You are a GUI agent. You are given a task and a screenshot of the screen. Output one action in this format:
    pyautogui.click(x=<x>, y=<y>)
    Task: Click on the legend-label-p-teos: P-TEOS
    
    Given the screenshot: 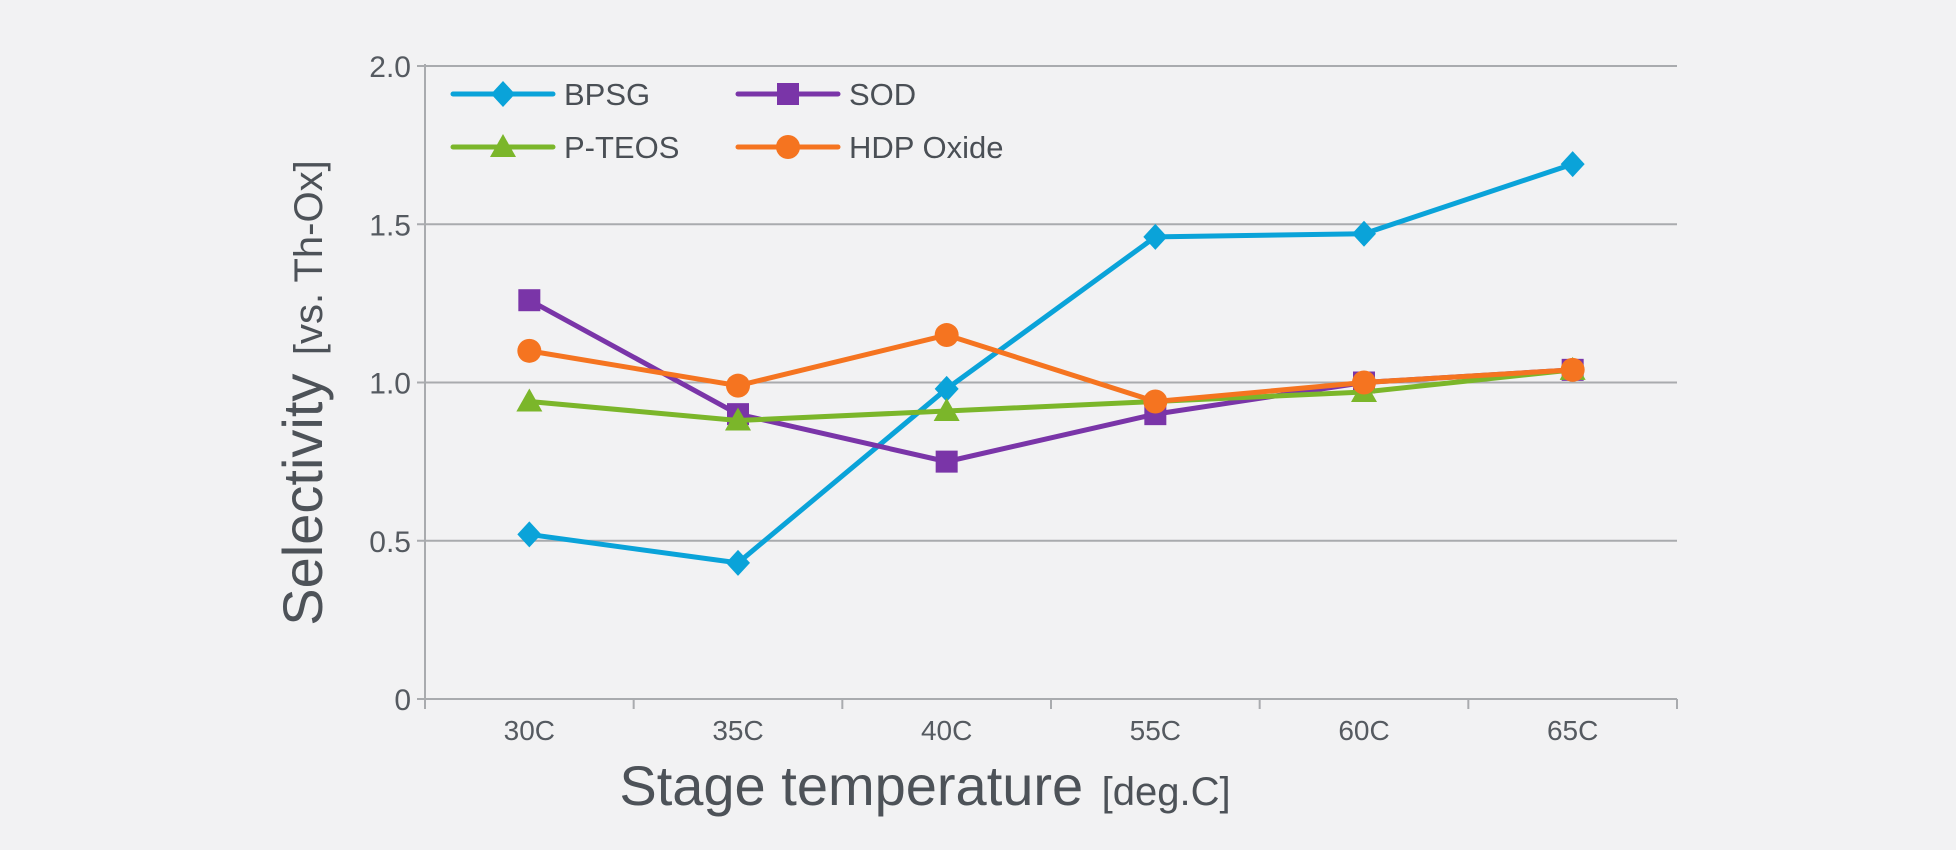 What is the action you would take?
    pyautogui.click(x=621, y=147)
    